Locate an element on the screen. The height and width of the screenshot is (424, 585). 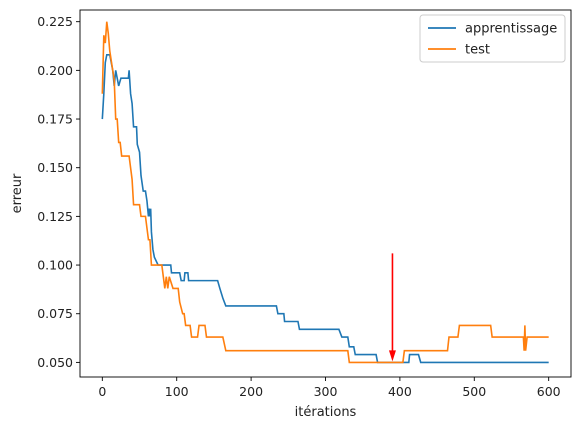
x-tick-label: 300 is located at coordinates (326, 391).